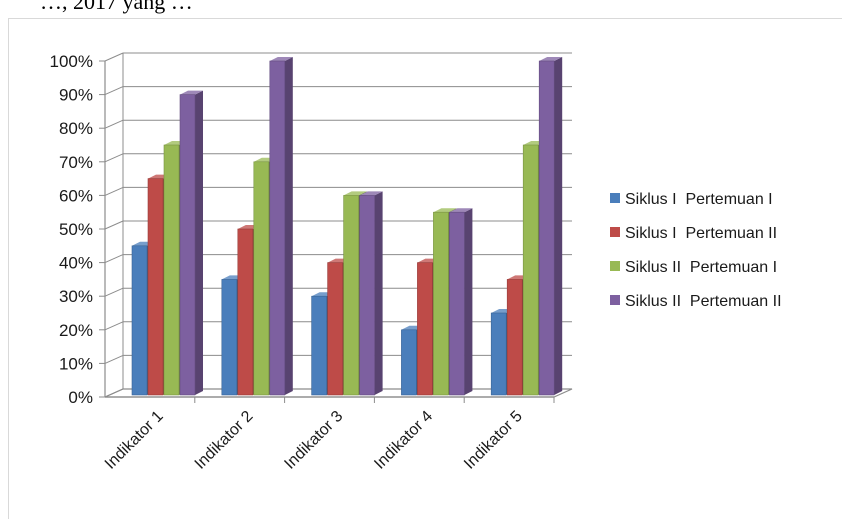 Image resolution: width=842 pixels, height=519 pixels. I want to click on y-tick-label: 30%, so click(76, 296).